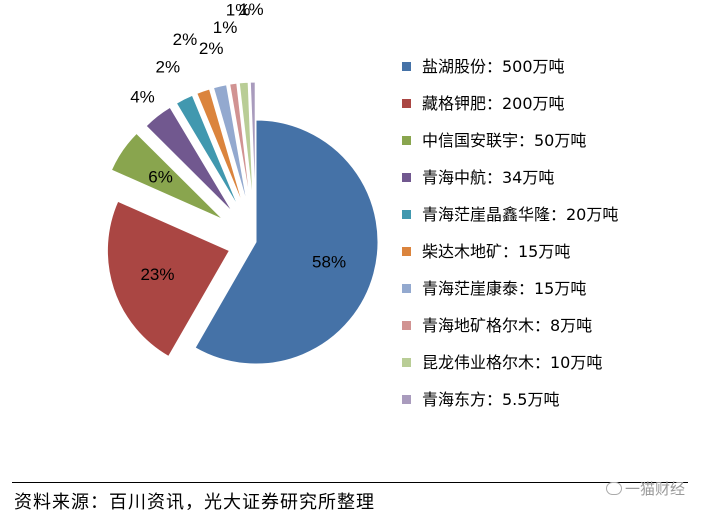 The image size is (701, 520). I want to click on legend-label: 中信国安联宇：50万吨, so click(504, 140).